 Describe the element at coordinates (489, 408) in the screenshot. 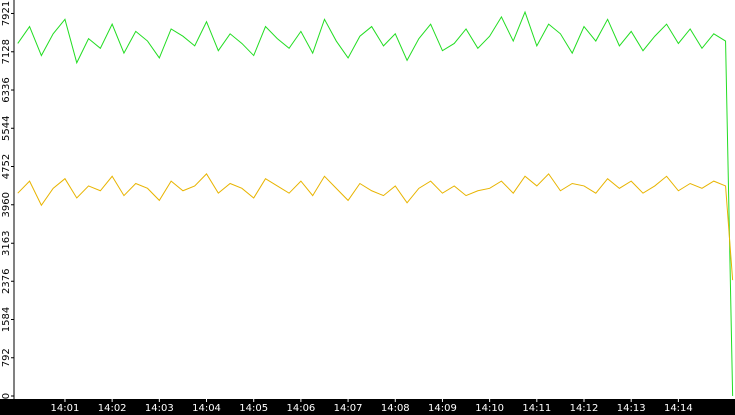

I see `x-tick-label: 14:10` at that location.